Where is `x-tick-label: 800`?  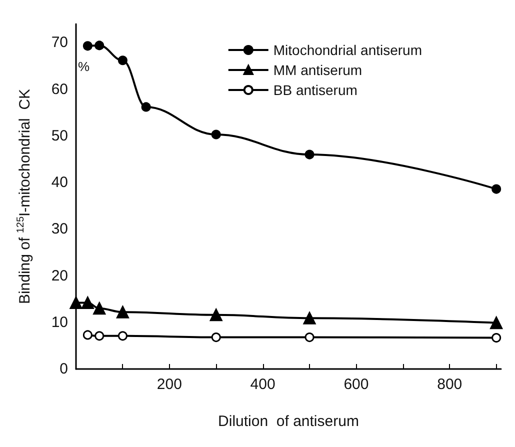
x-tick-label: 800 is located at coordinates (449, 384).